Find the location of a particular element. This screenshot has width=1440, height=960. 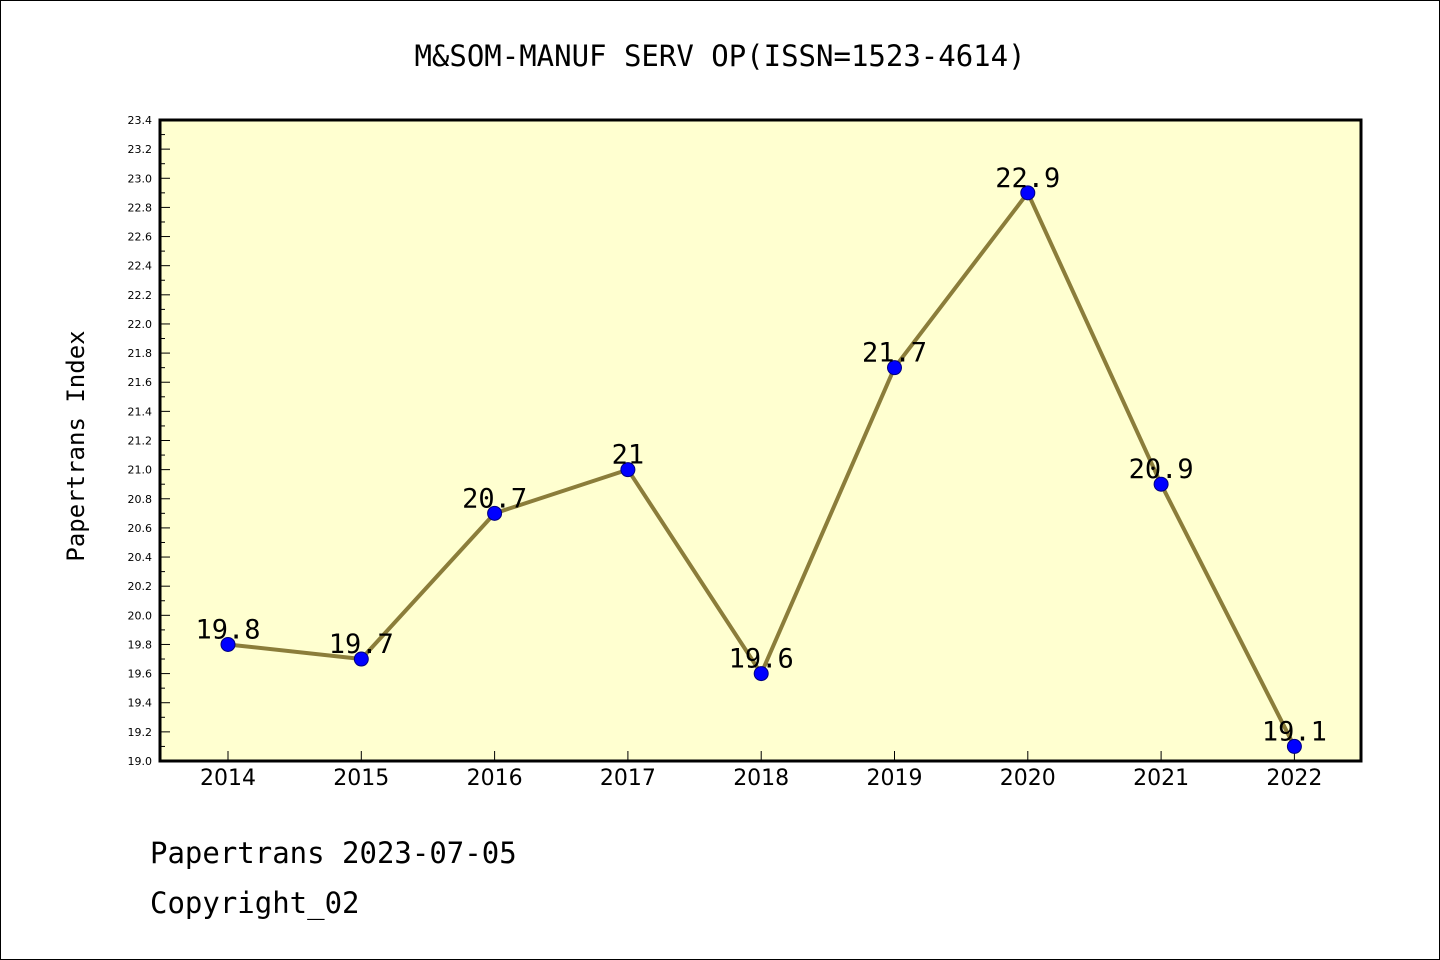

data-label: 19.8 is located at coordinates (227, 629).